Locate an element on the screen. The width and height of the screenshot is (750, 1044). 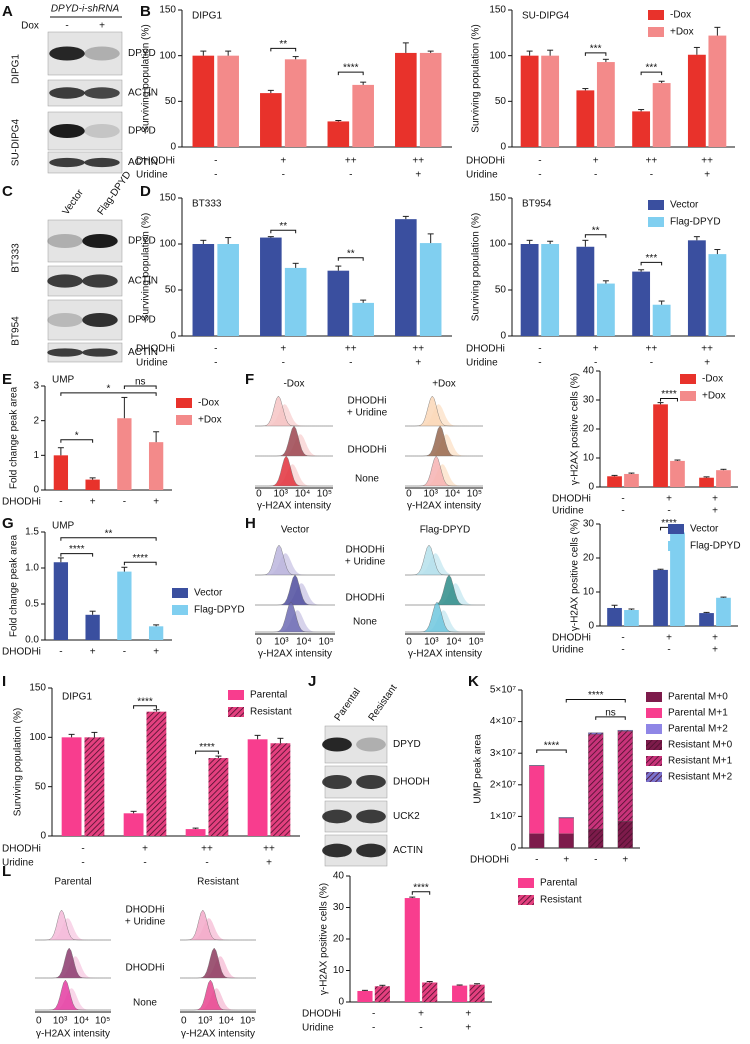
y-tick-label: 20 is located at coordinates (589, 558).